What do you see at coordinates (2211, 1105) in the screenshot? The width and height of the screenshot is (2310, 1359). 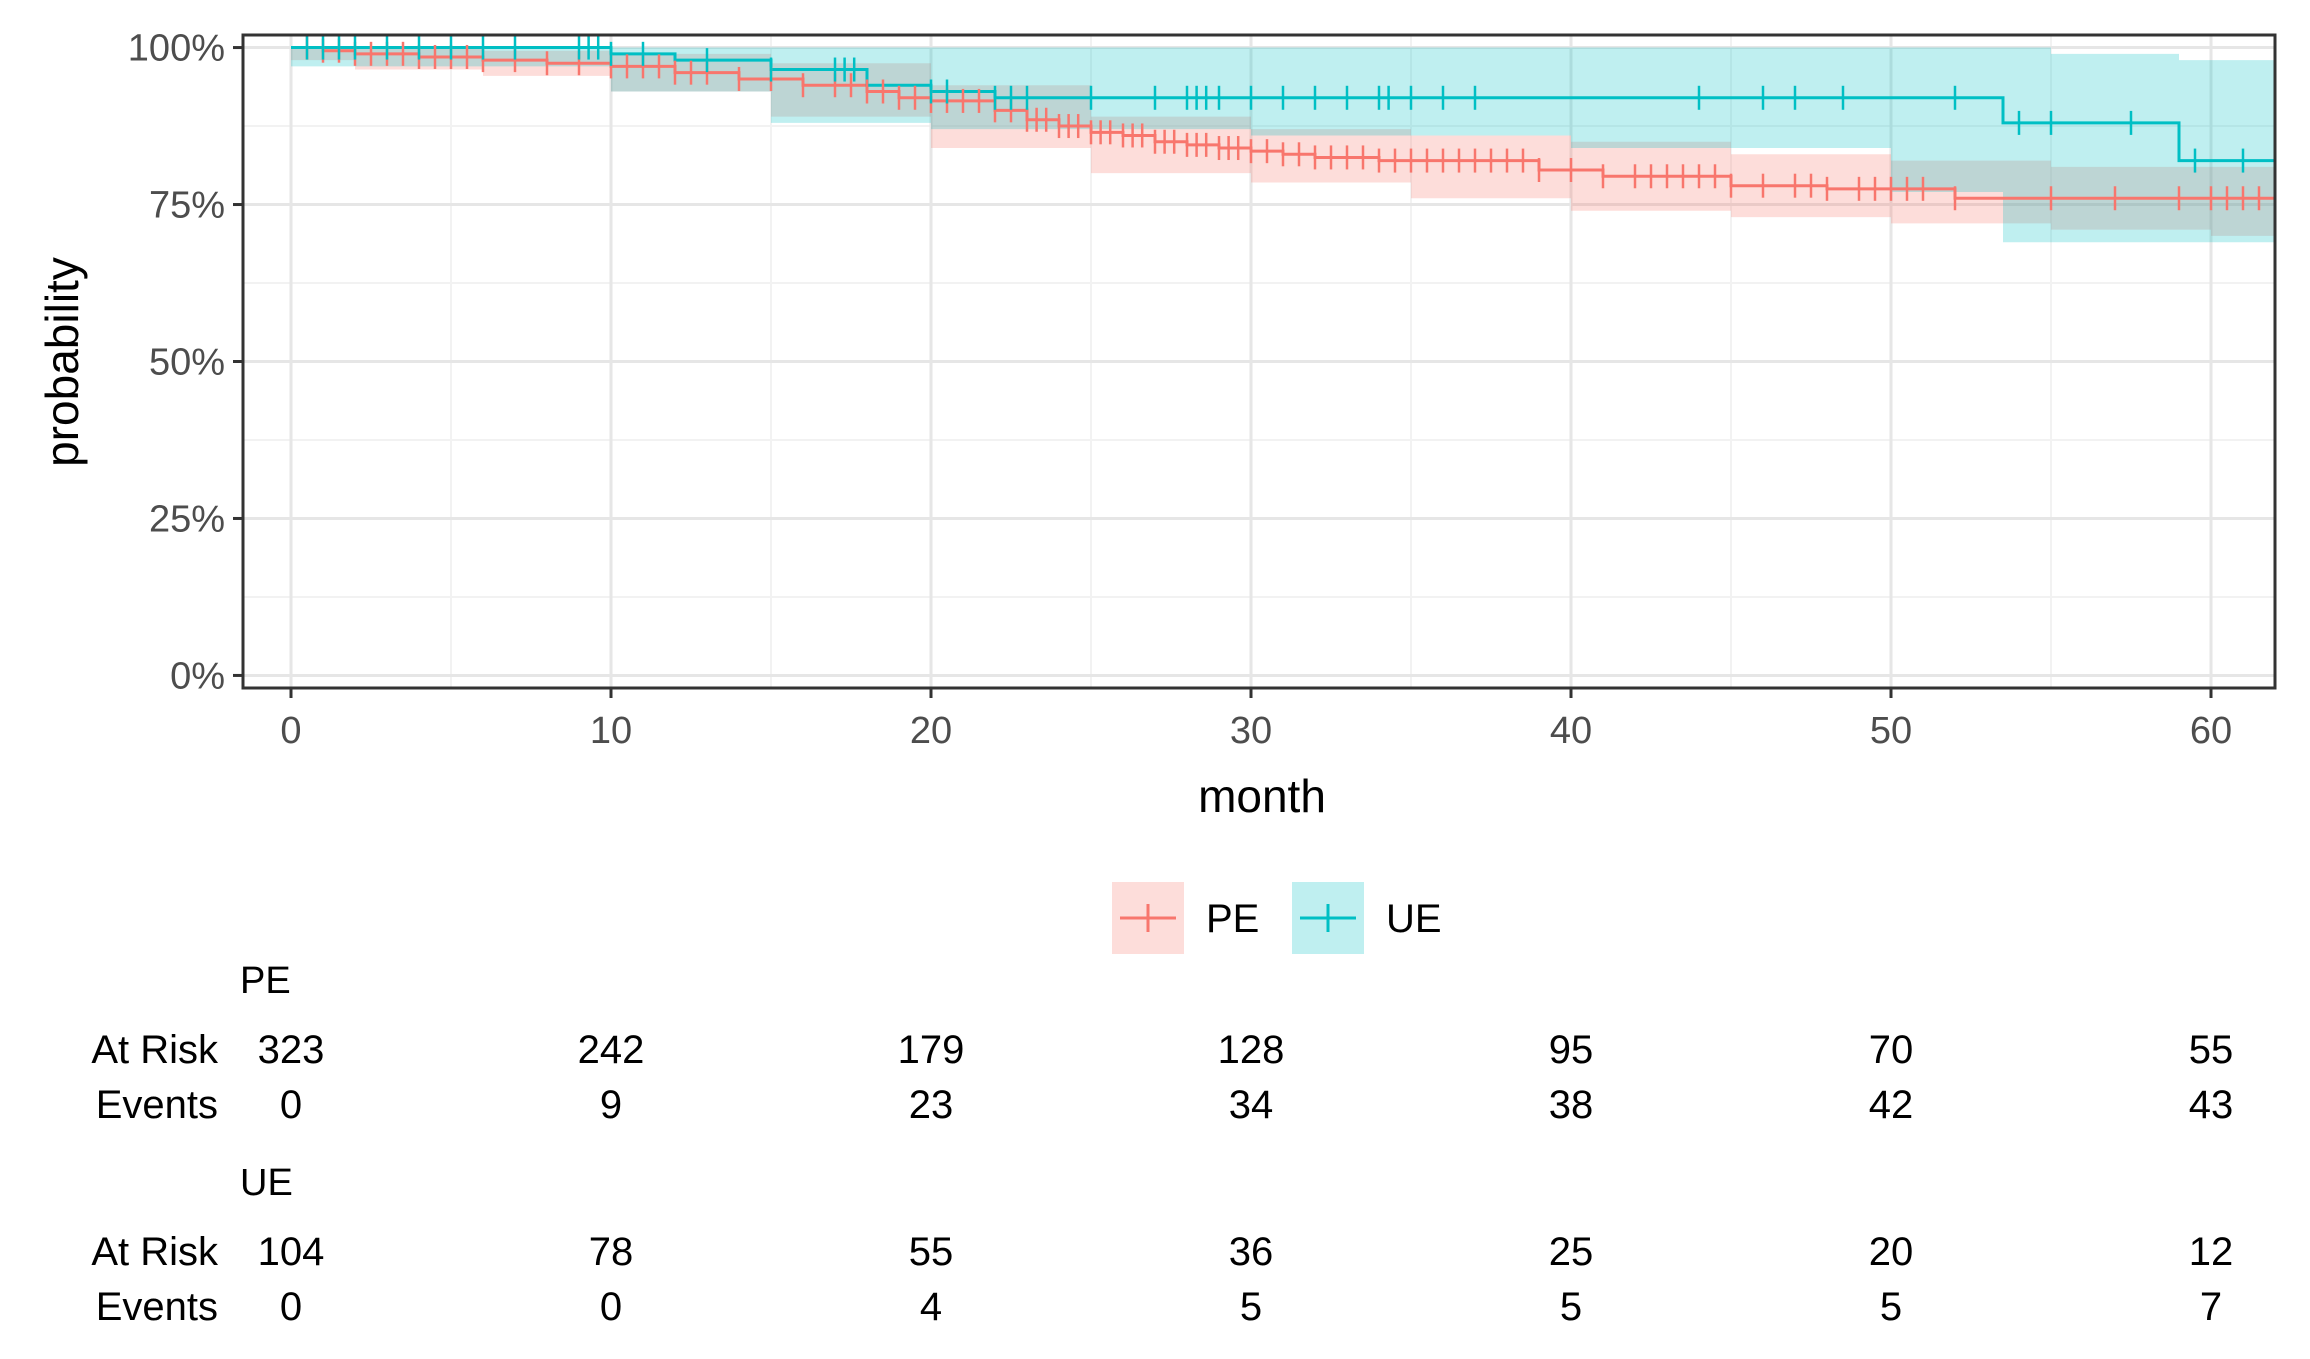 I see `risk-events-value: 43` at bounding box center [2211, 1105].